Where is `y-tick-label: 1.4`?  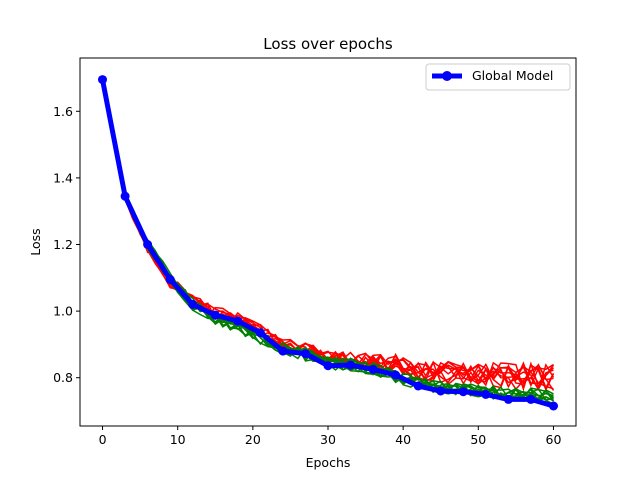
y-tick-label: 1.4 is located at coordinates (63, 177).